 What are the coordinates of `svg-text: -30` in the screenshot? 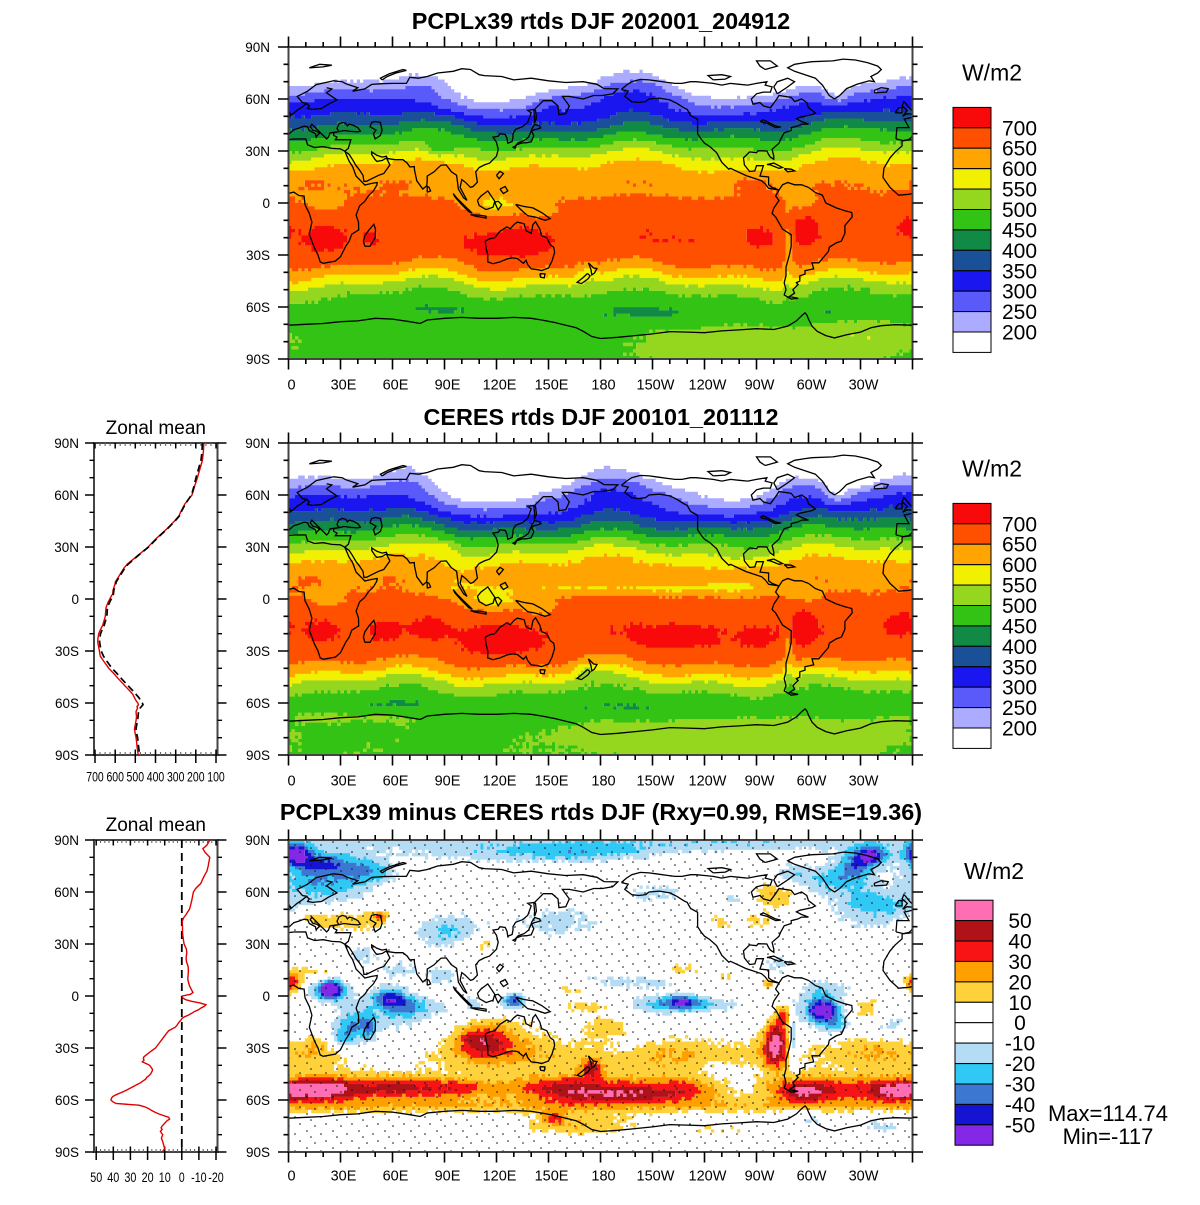 It's located at (1020, 1085).